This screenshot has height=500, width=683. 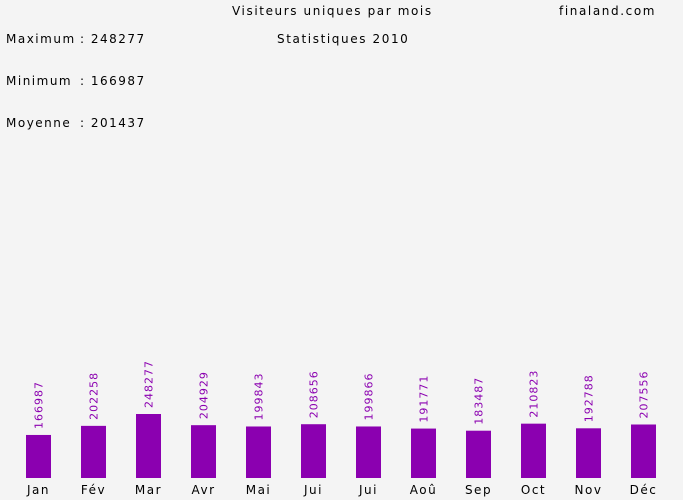 I want to click on stat-value: 248277, so click(x=118, y=39).